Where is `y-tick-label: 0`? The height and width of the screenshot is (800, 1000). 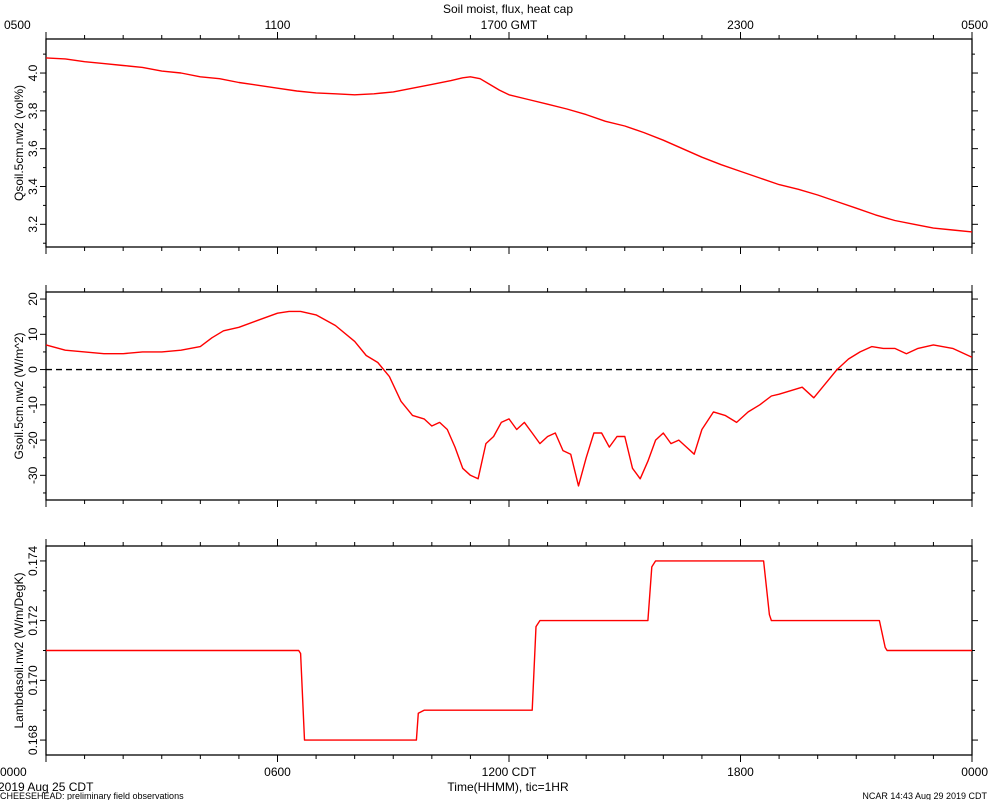
y-tick-label: 0 is located at coordinates (33, 369).